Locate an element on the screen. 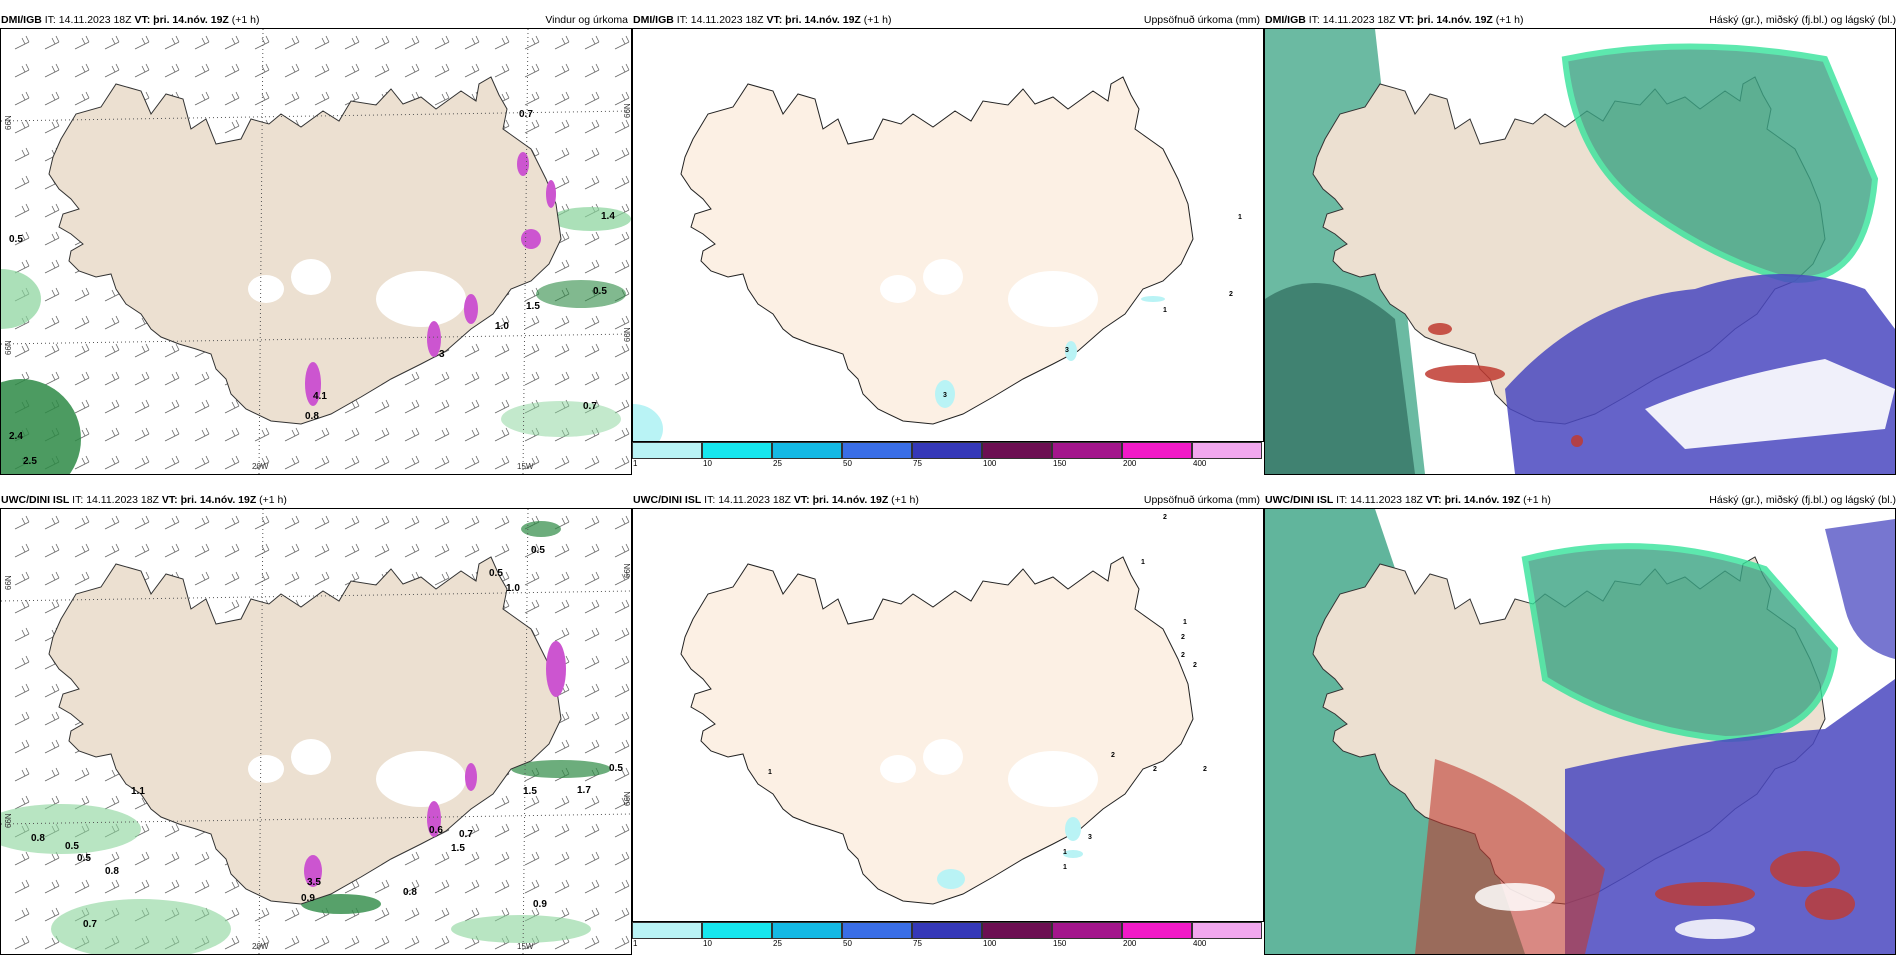 The image size is (1900, 955). accum-map: 1 2 1 3 3 is located at coordinates (948, 235).